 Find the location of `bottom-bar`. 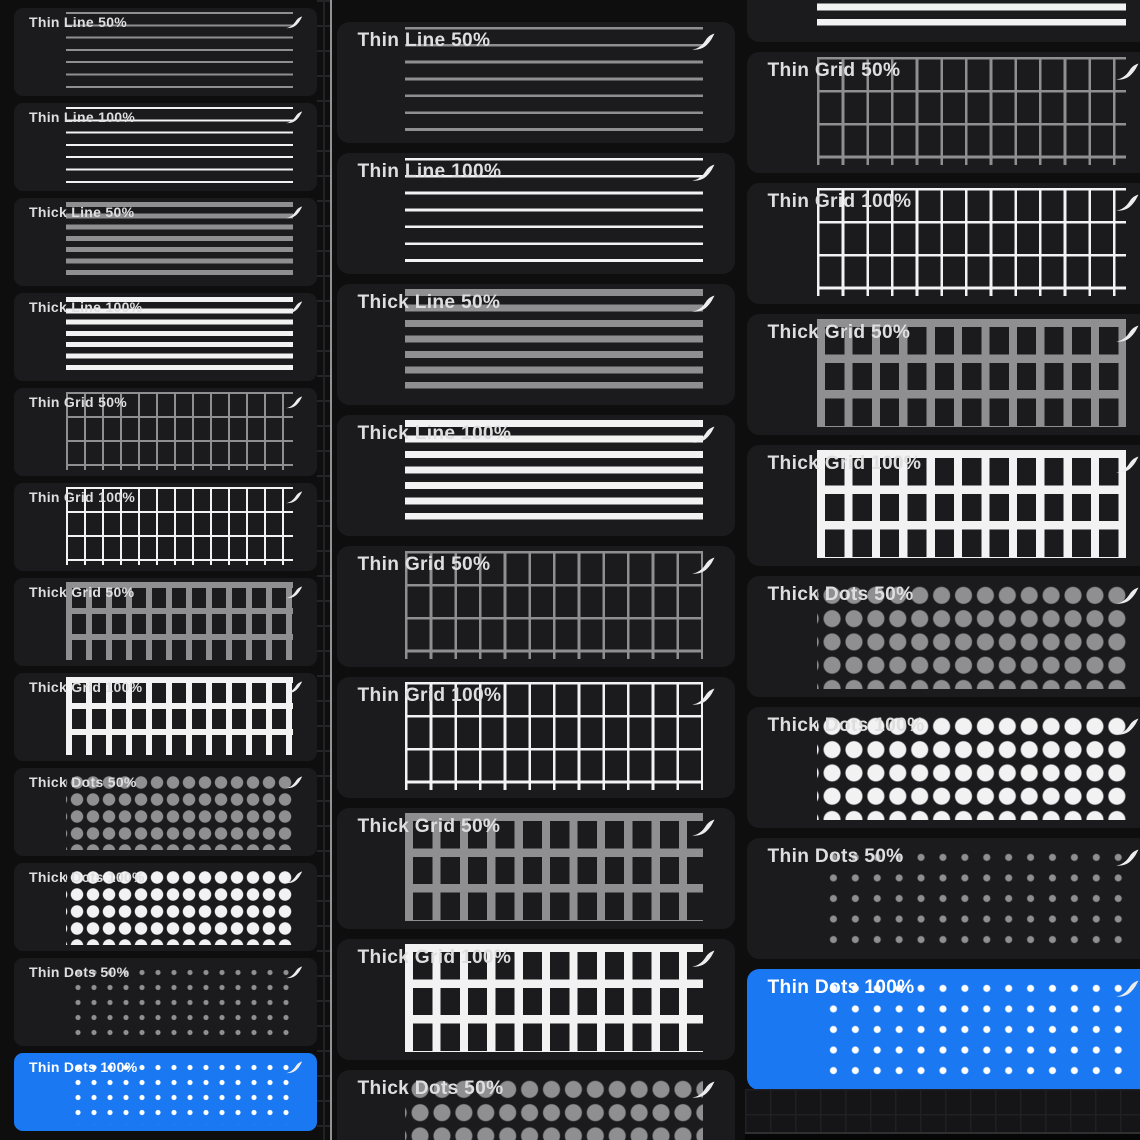

bottom-bar is located at coordinates (942, 1136).